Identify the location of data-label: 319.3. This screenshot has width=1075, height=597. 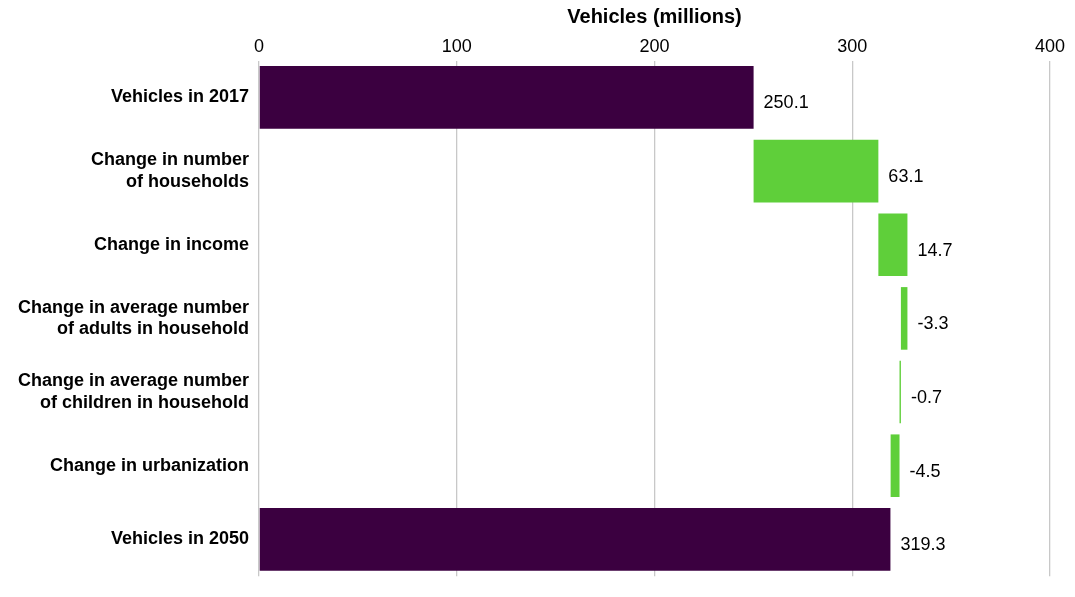
(923, 544).